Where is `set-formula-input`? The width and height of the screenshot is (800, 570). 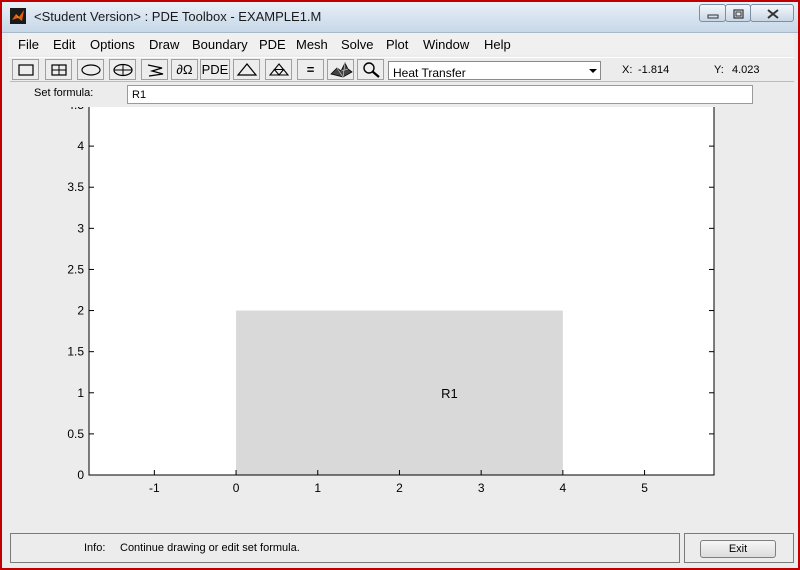
set-formula-input is located at coordinates (440, 94).